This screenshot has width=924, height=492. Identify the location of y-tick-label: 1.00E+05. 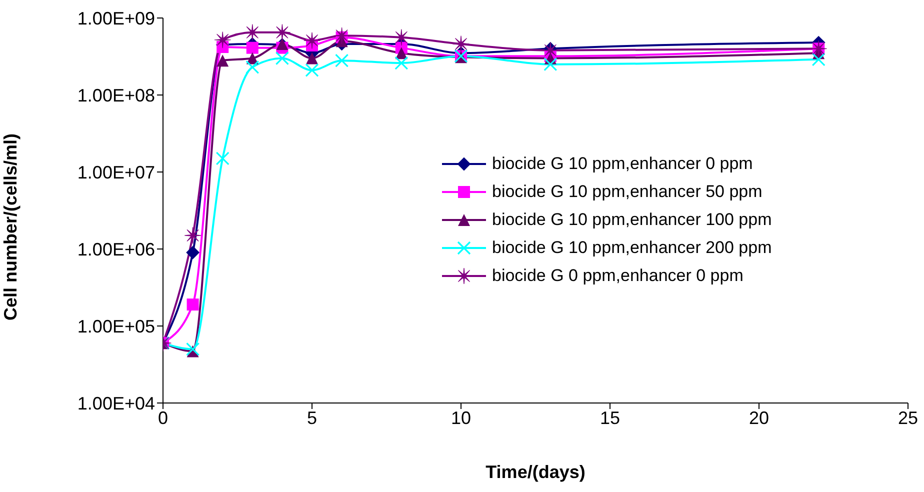
(116, 326).